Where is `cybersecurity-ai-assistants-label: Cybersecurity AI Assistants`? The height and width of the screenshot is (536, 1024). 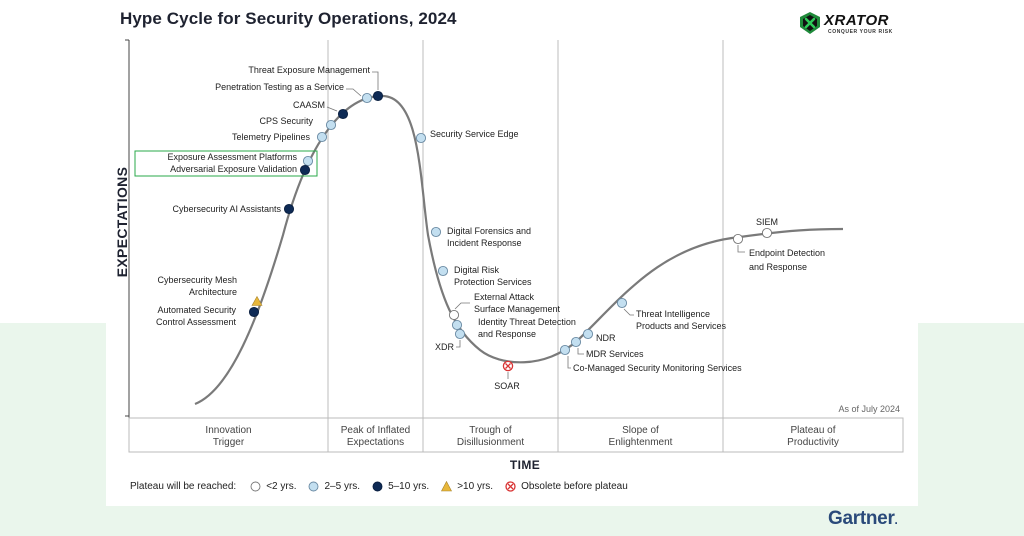
cybersecurity-ai-assistants-label: Cybersecurity AI Assistants is located at coordinates (226, 209).